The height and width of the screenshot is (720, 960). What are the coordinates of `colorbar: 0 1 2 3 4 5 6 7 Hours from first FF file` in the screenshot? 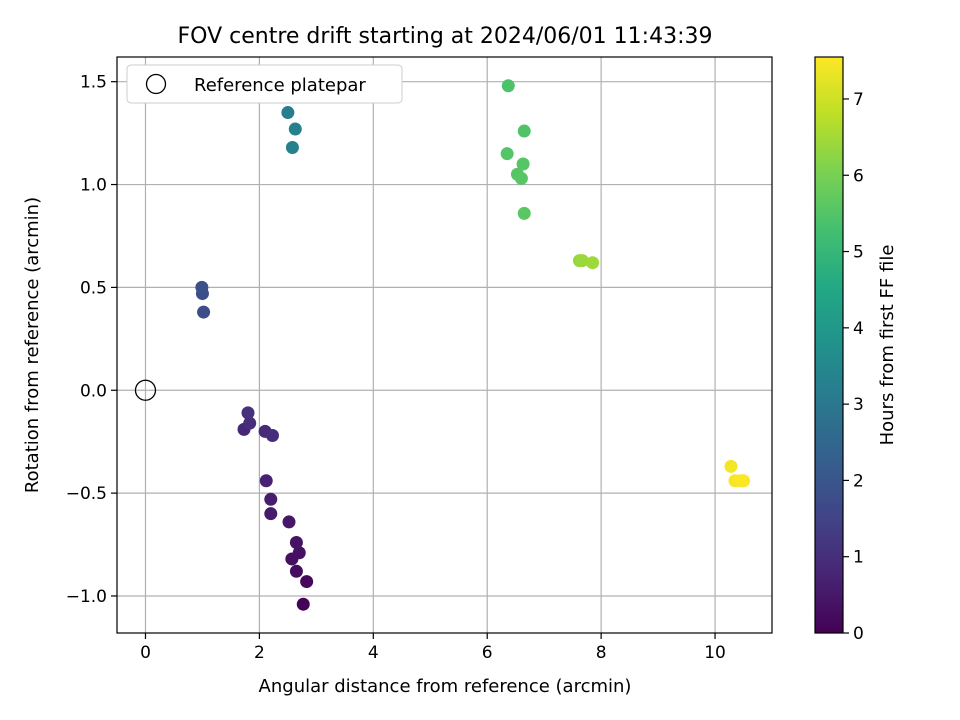 It's located at (856, 350).